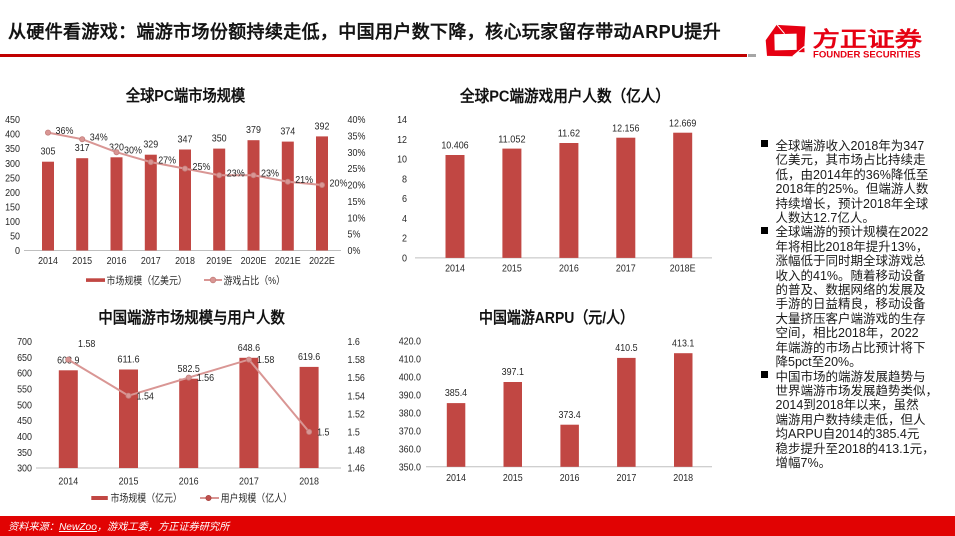 This screenshot has height=536, width=955. Describe the element at coordinates (410, 395) in the screenshot. I see `svg-text: 390.0` at that location.